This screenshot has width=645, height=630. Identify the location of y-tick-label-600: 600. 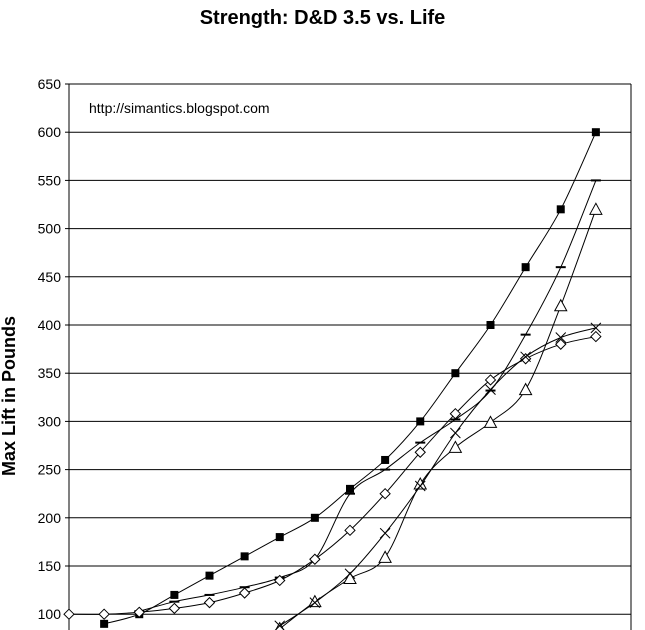
(50, 132).